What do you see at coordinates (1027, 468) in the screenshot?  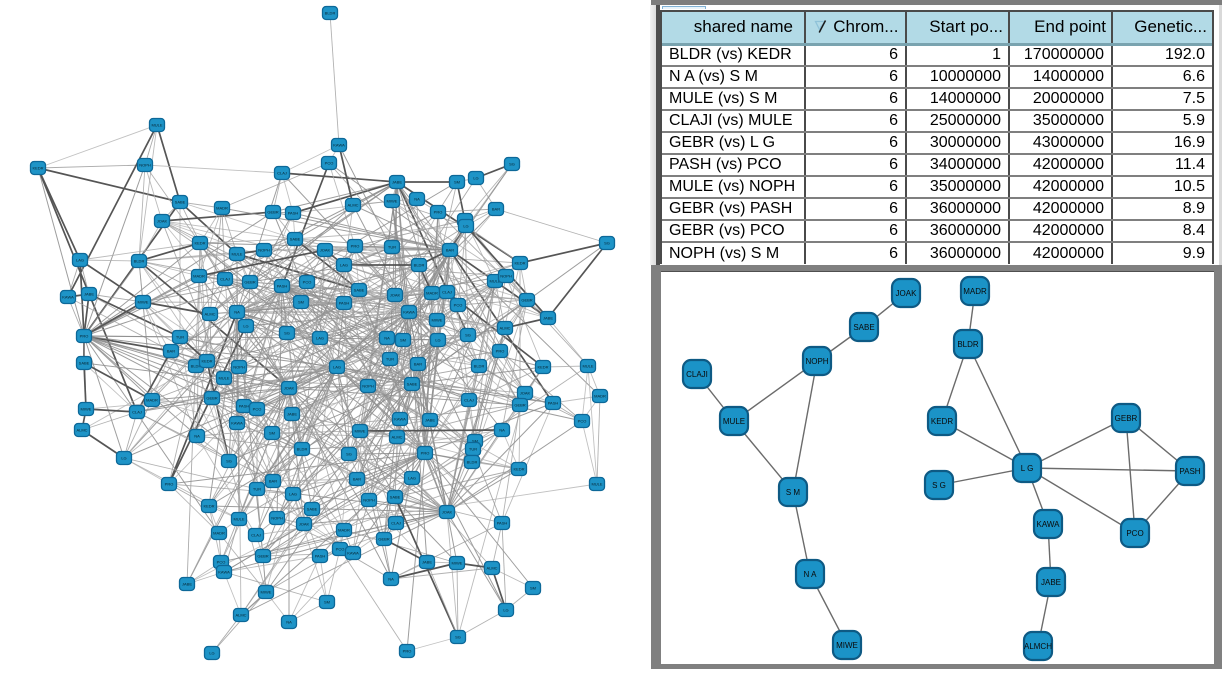 I see `svg-text: L G` at bounding box center [1027, 468].